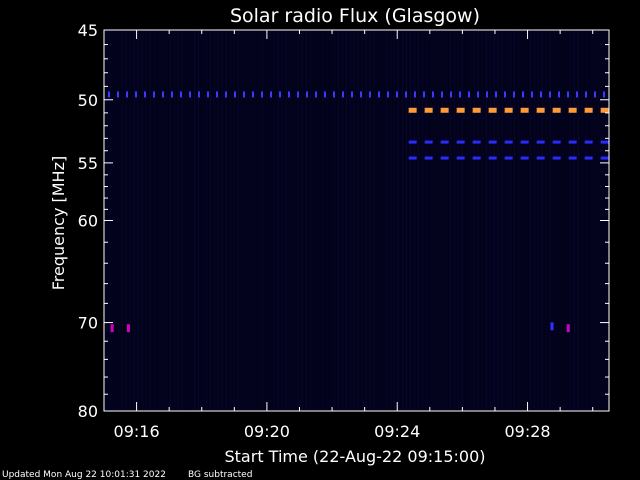 The width and height of the screenshot is (640, 480). I want to click on y-tick-label: 55, so click(88, 163).